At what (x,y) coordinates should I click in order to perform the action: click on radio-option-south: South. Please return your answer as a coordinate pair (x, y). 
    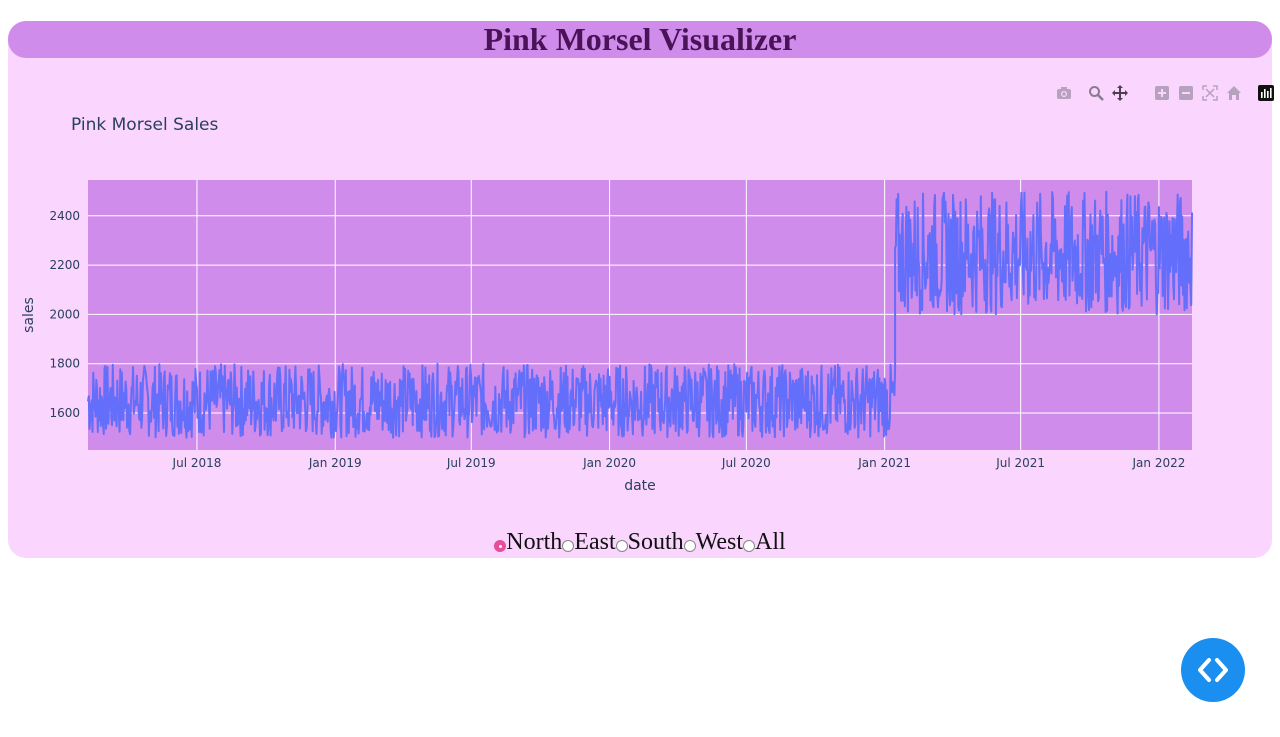
    Looking at the image, I should click on (649, 542).